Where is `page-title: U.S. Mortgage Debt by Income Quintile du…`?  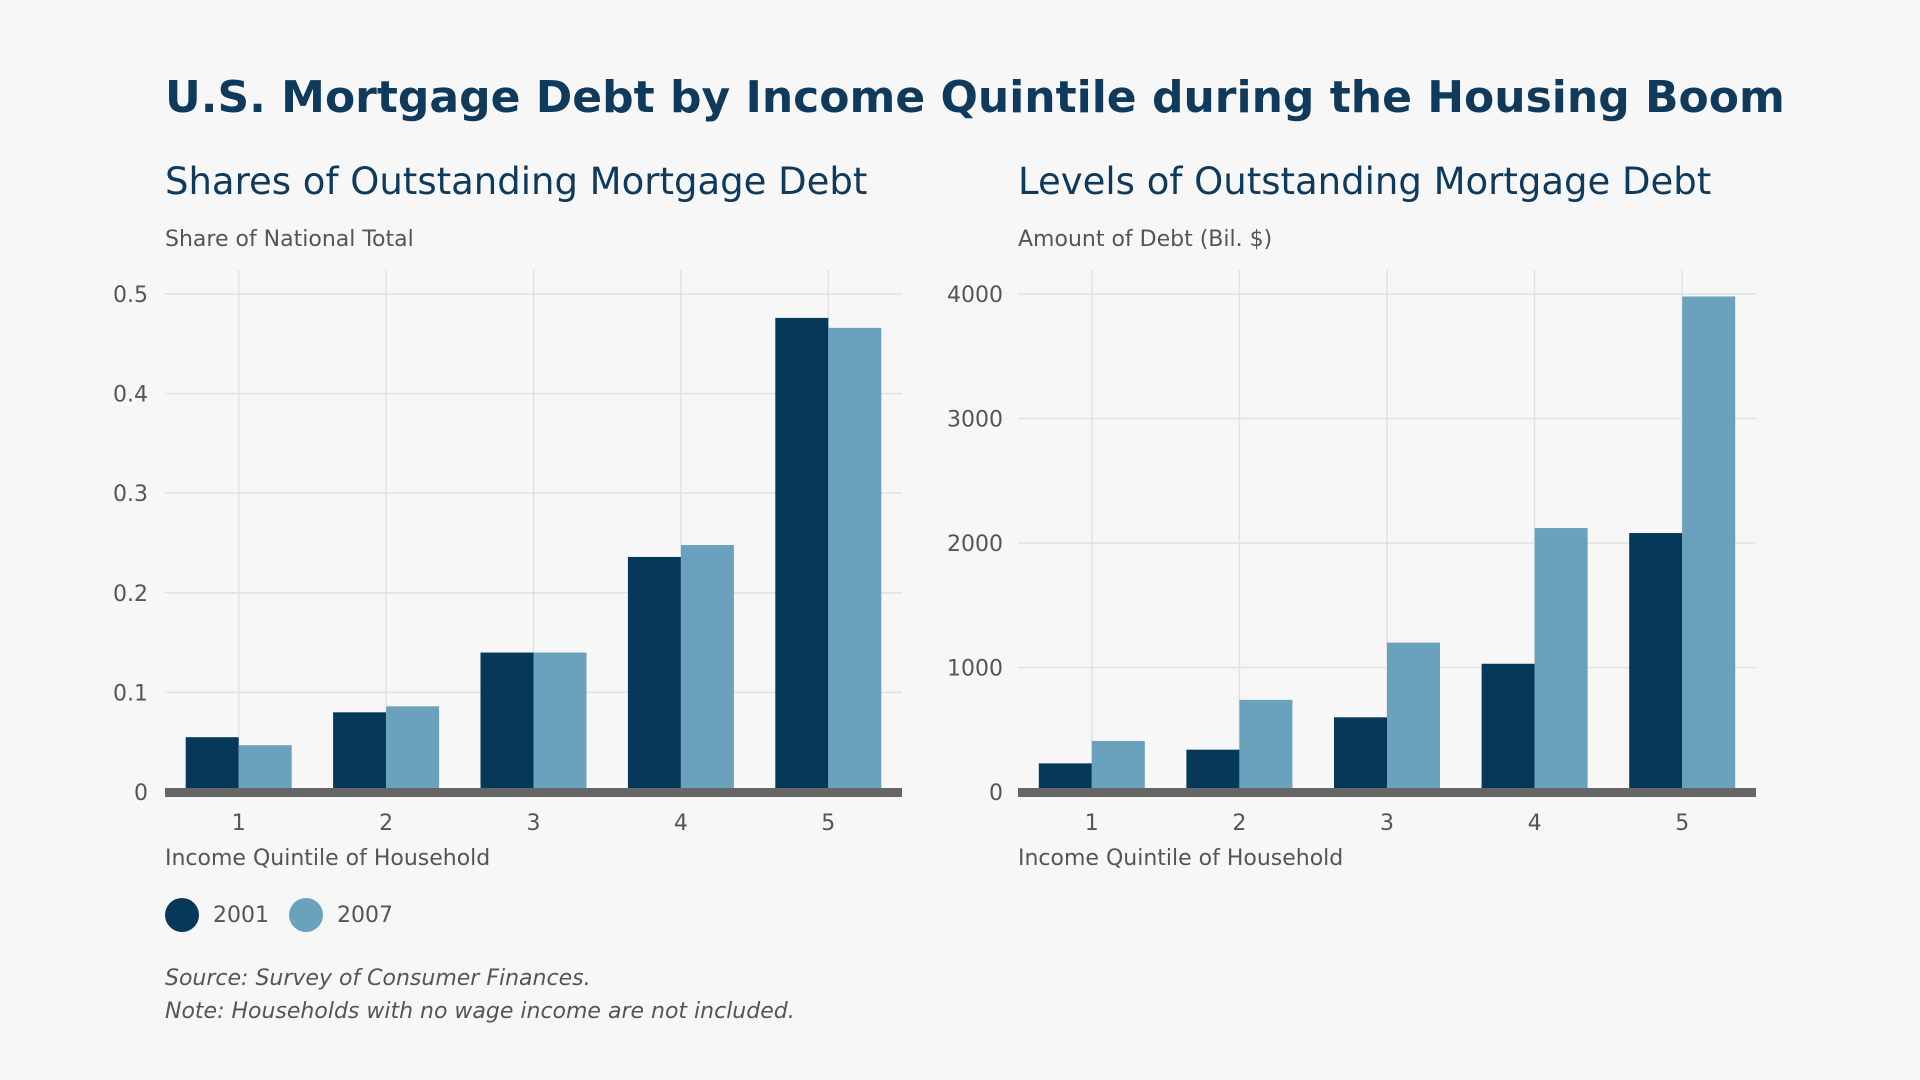 page-title: U.S. Mortgage Debt by Income Quintile du… is located at coordinates (975, 97).